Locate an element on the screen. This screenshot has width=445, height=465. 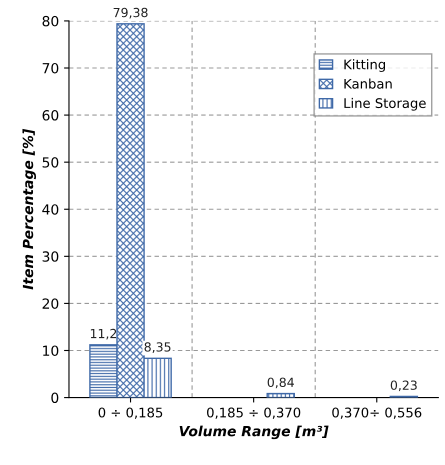
y-tick-label: 50 is located at coordinates (50, 162).